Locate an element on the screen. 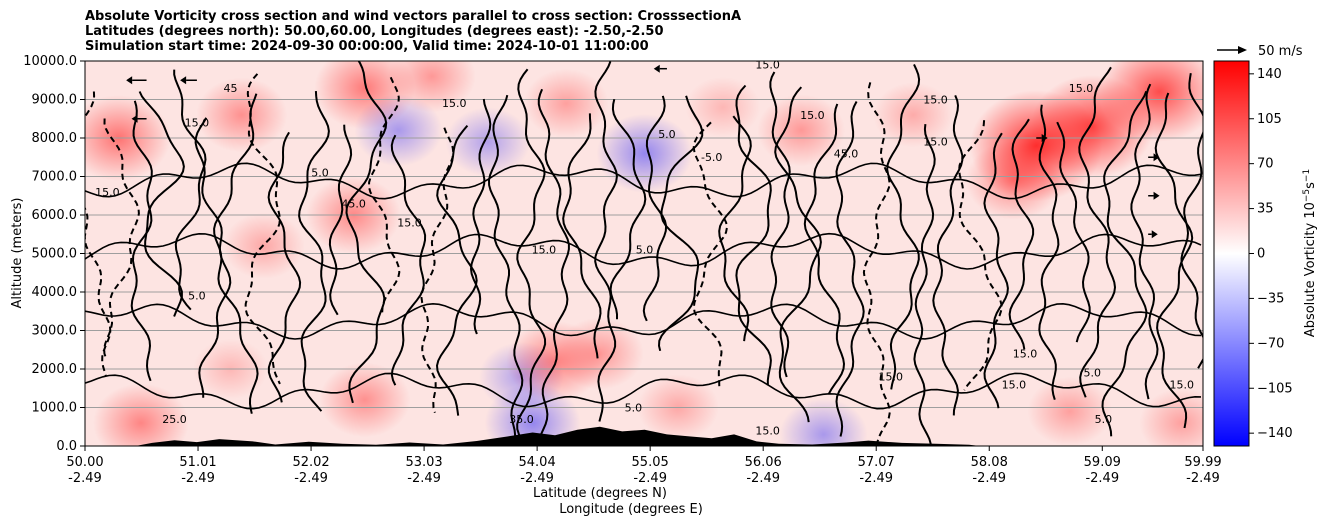 The width and height of the screenshot is (1332, 526). colorbar-tick-label: 70 is located at coordinates (1265, 164).